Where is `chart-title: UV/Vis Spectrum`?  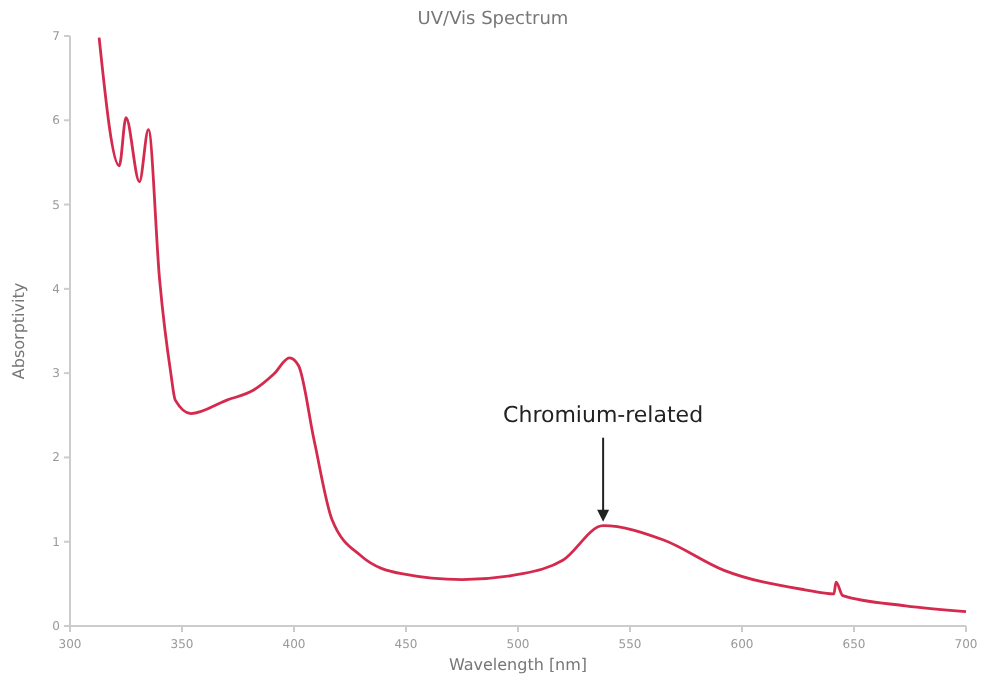 chart-title: UV/Vis Spectrum is located at coordinates (493, 20).